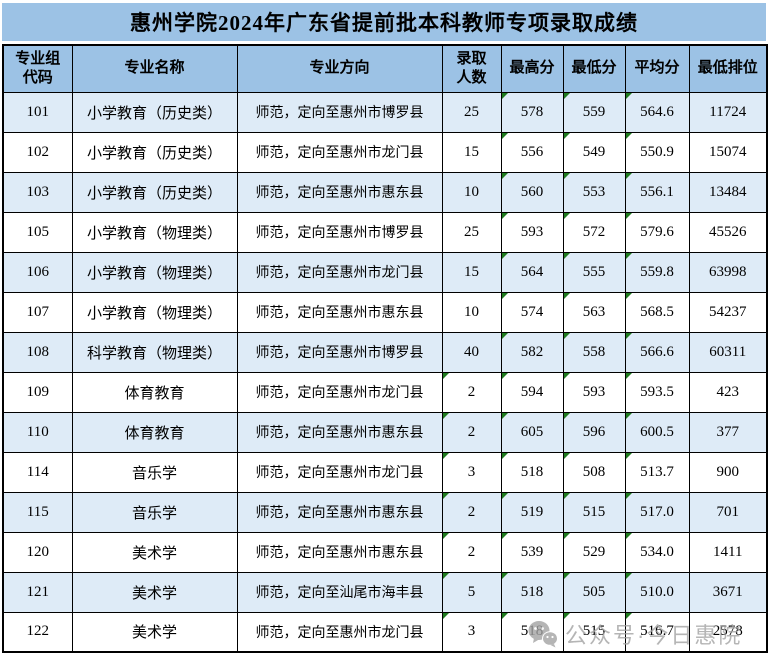 This screenshot has height=664, width=768. Describe the element at coordinates (657, 392) in the screenshot. I see `cell-avg-score: 593.5` at that location.